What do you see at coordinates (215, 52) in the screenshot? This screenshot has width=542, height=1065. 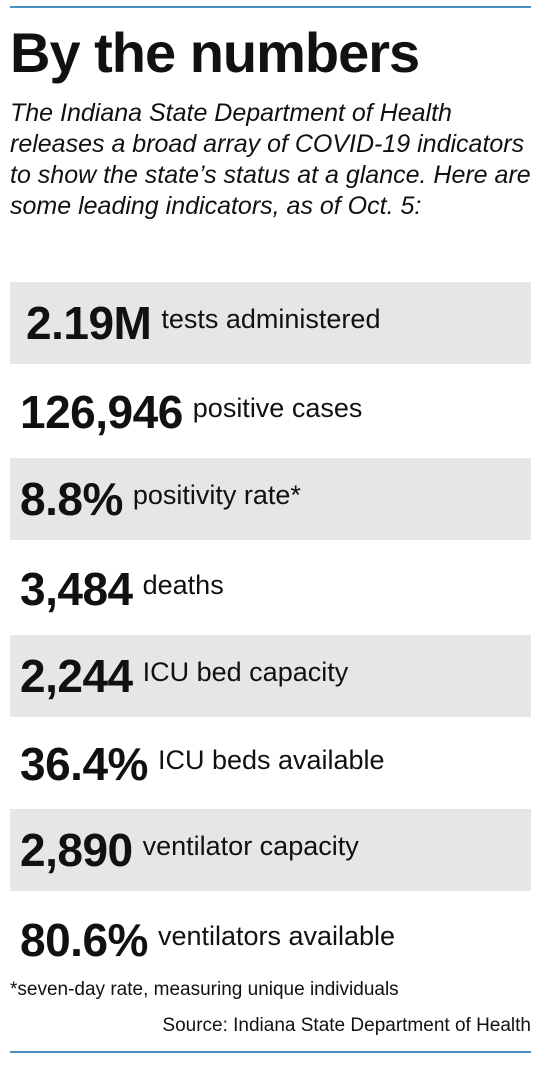 I see `page-title: By the numbers` at bounding box center [215, 52].